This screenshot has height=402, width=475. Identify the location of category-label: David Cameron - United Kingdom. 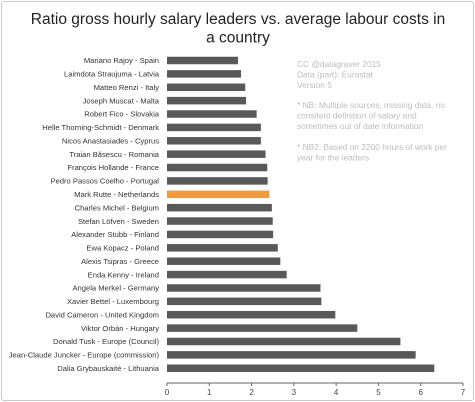
(102, 314).